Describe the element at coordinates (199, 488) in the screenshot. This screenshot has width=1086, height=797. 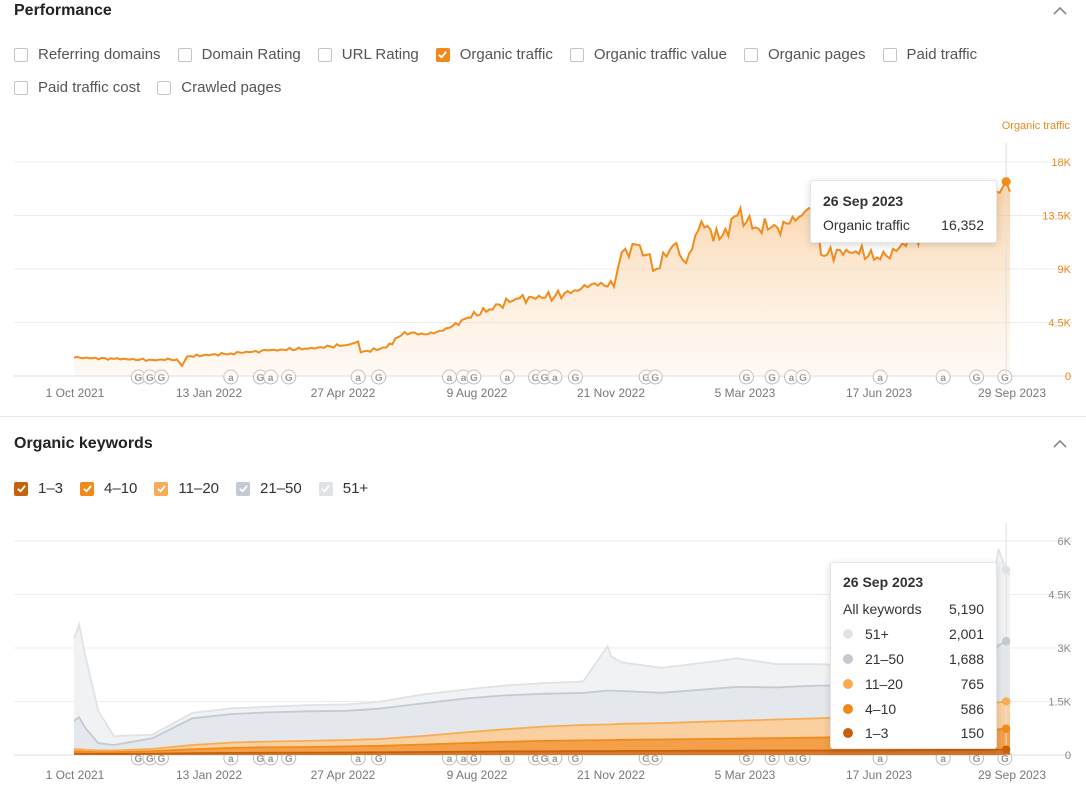
I see `keywords-checkbox-label: 11–20` at that location.